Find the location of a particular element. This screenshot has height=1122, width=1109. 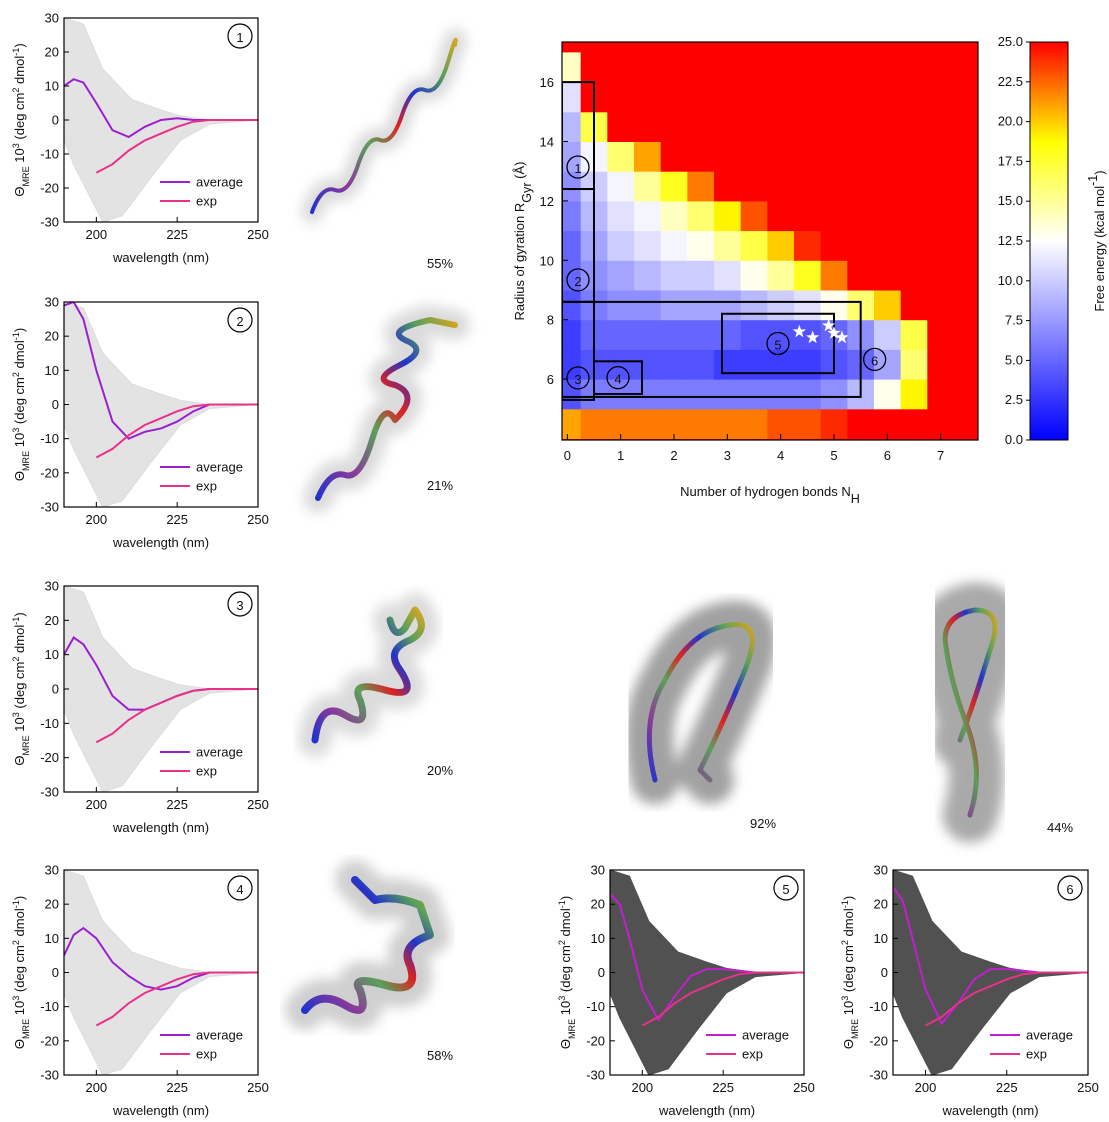

panel-label: 2 is located at coordinates (239, 321).